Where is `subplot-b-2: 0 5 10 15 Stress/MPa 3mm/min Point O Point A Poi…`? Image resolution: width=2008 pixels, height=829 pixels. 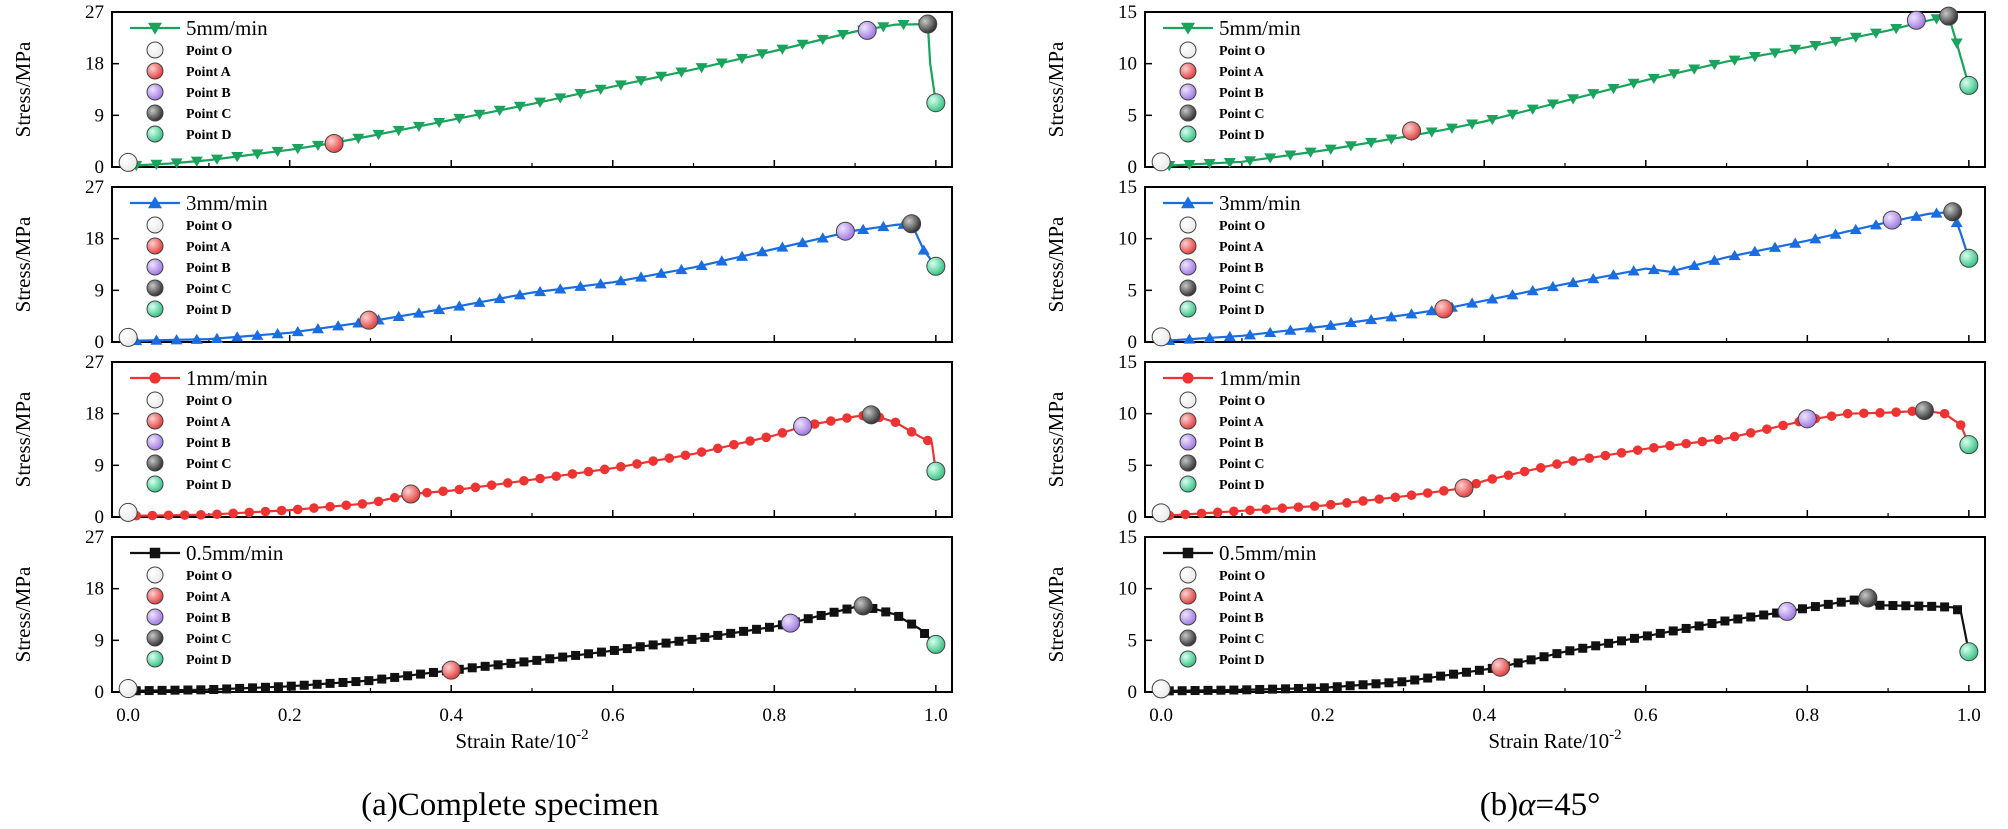
subplot-b-2: 0 5 10 15 Stress/MPa 3mm/min Point O Point A Poi… is located at coordinates (1515, 265).